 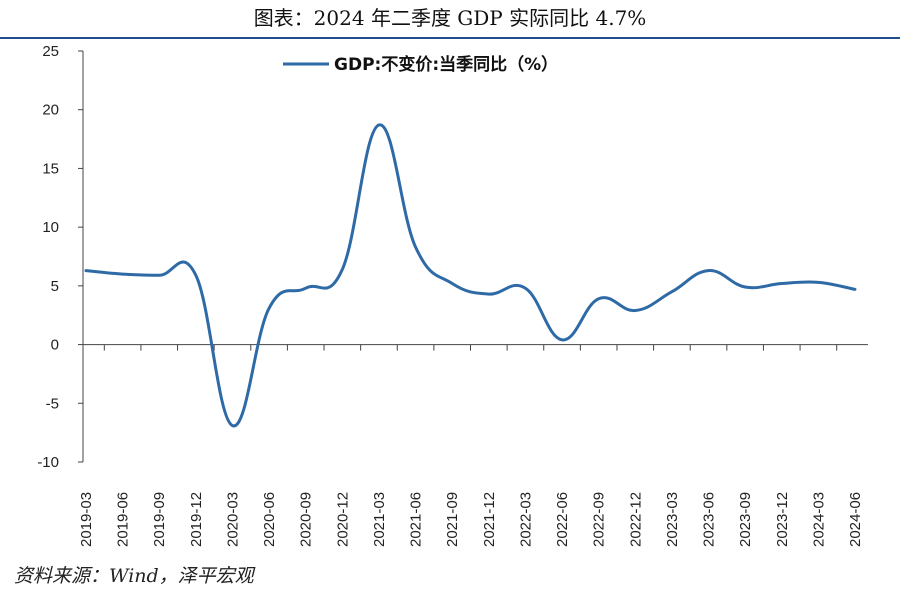 I want to click on x-tick-label: 2021-12, so click(x=489, y=519).